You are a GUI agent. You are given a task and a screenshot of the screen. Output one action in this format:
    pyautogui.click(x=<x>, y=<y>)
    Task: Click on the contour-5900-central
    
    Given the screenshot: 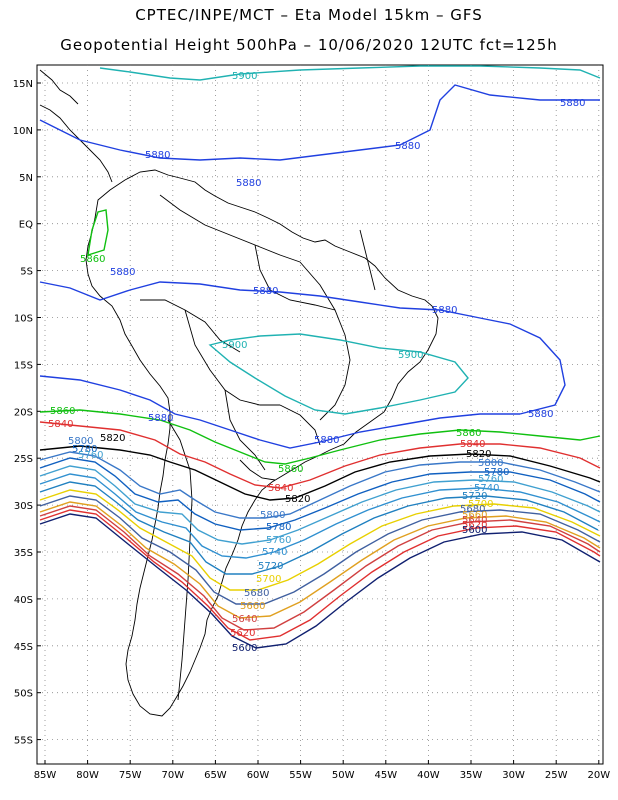 What is the action you would take?
    pyautogui.click(x=338, y=374)
    